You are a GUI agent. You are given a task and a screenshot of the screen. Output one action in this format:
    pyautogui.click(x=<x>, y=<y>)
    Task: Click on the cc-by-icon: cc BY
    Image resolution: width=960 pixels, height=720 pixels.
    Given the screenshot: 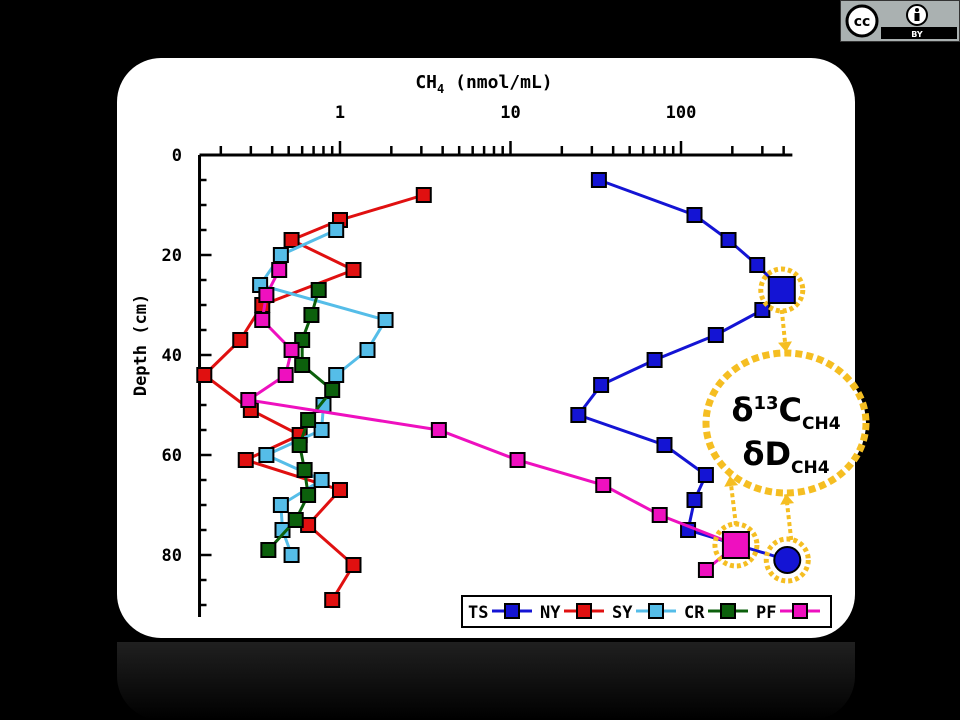 What is the action you would take?
    pyautogui.click(x=900, y=21)
    